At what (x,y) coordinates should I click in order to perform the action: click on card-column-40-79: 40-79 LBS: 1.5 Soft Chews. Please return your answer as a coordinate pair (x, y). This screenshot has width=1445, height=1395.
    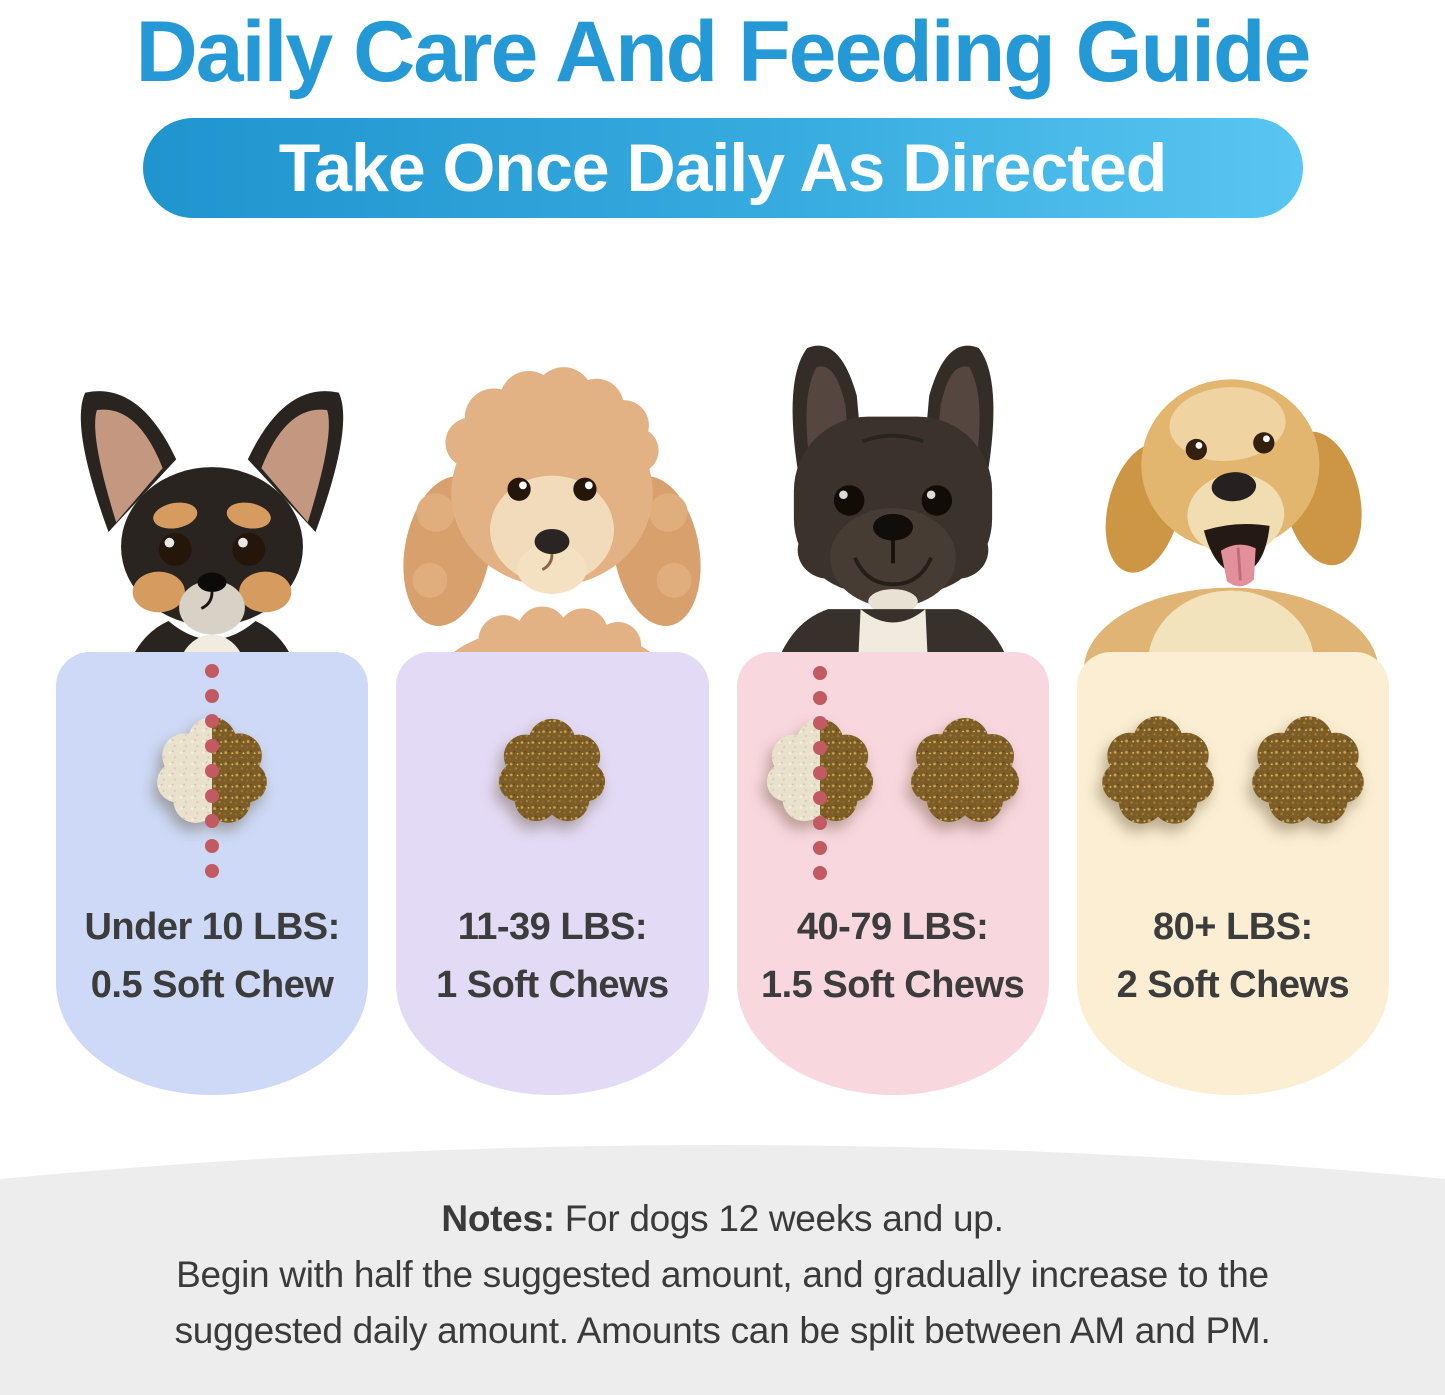
    Looking at the image, I should click on (892, 707).